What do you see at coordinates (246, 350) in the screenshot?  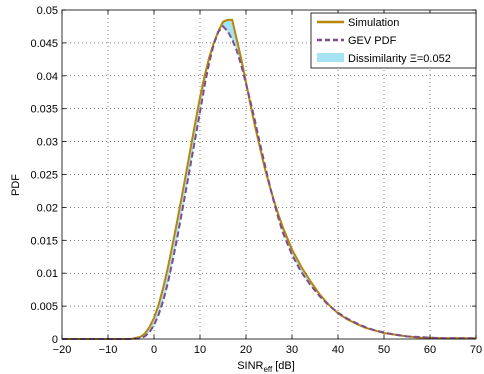 I see `x-tick-label: 20` at bounding box center [246, 350].